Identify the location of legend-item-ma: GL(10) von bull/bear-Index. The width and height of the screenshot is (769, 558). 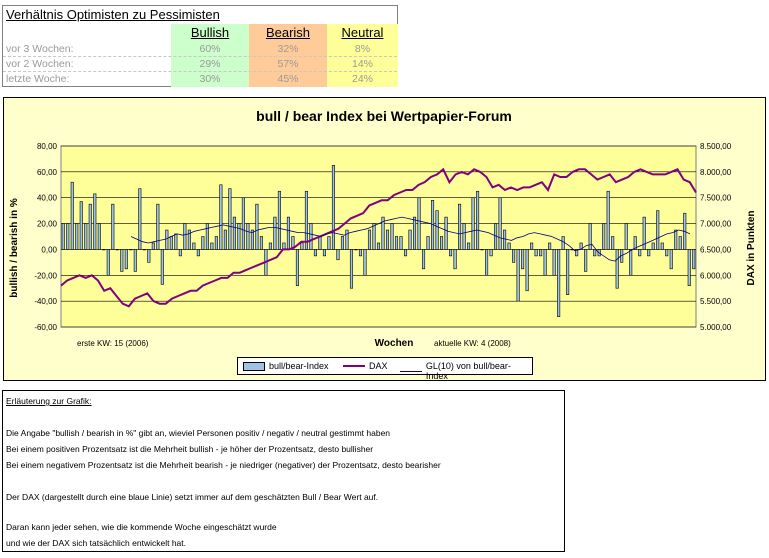
(466, 371).